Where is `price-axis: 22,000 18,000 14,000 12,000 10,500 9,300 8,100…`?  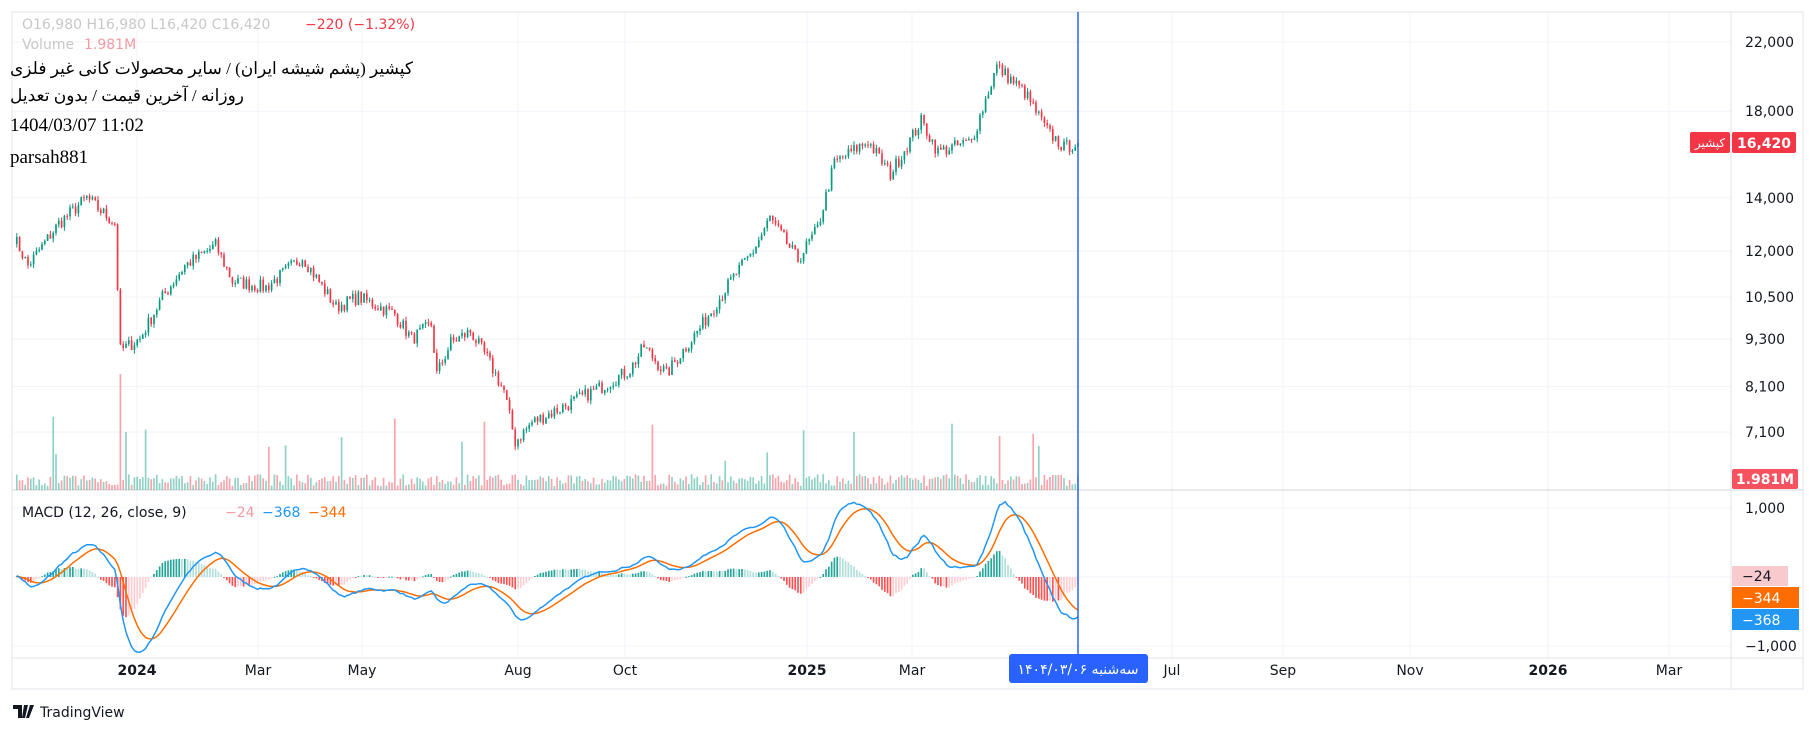 price-axis: 22,000 18,000 14,000 12,000 10,500 9,300 8,100… is located at coordinates (1769, 238).